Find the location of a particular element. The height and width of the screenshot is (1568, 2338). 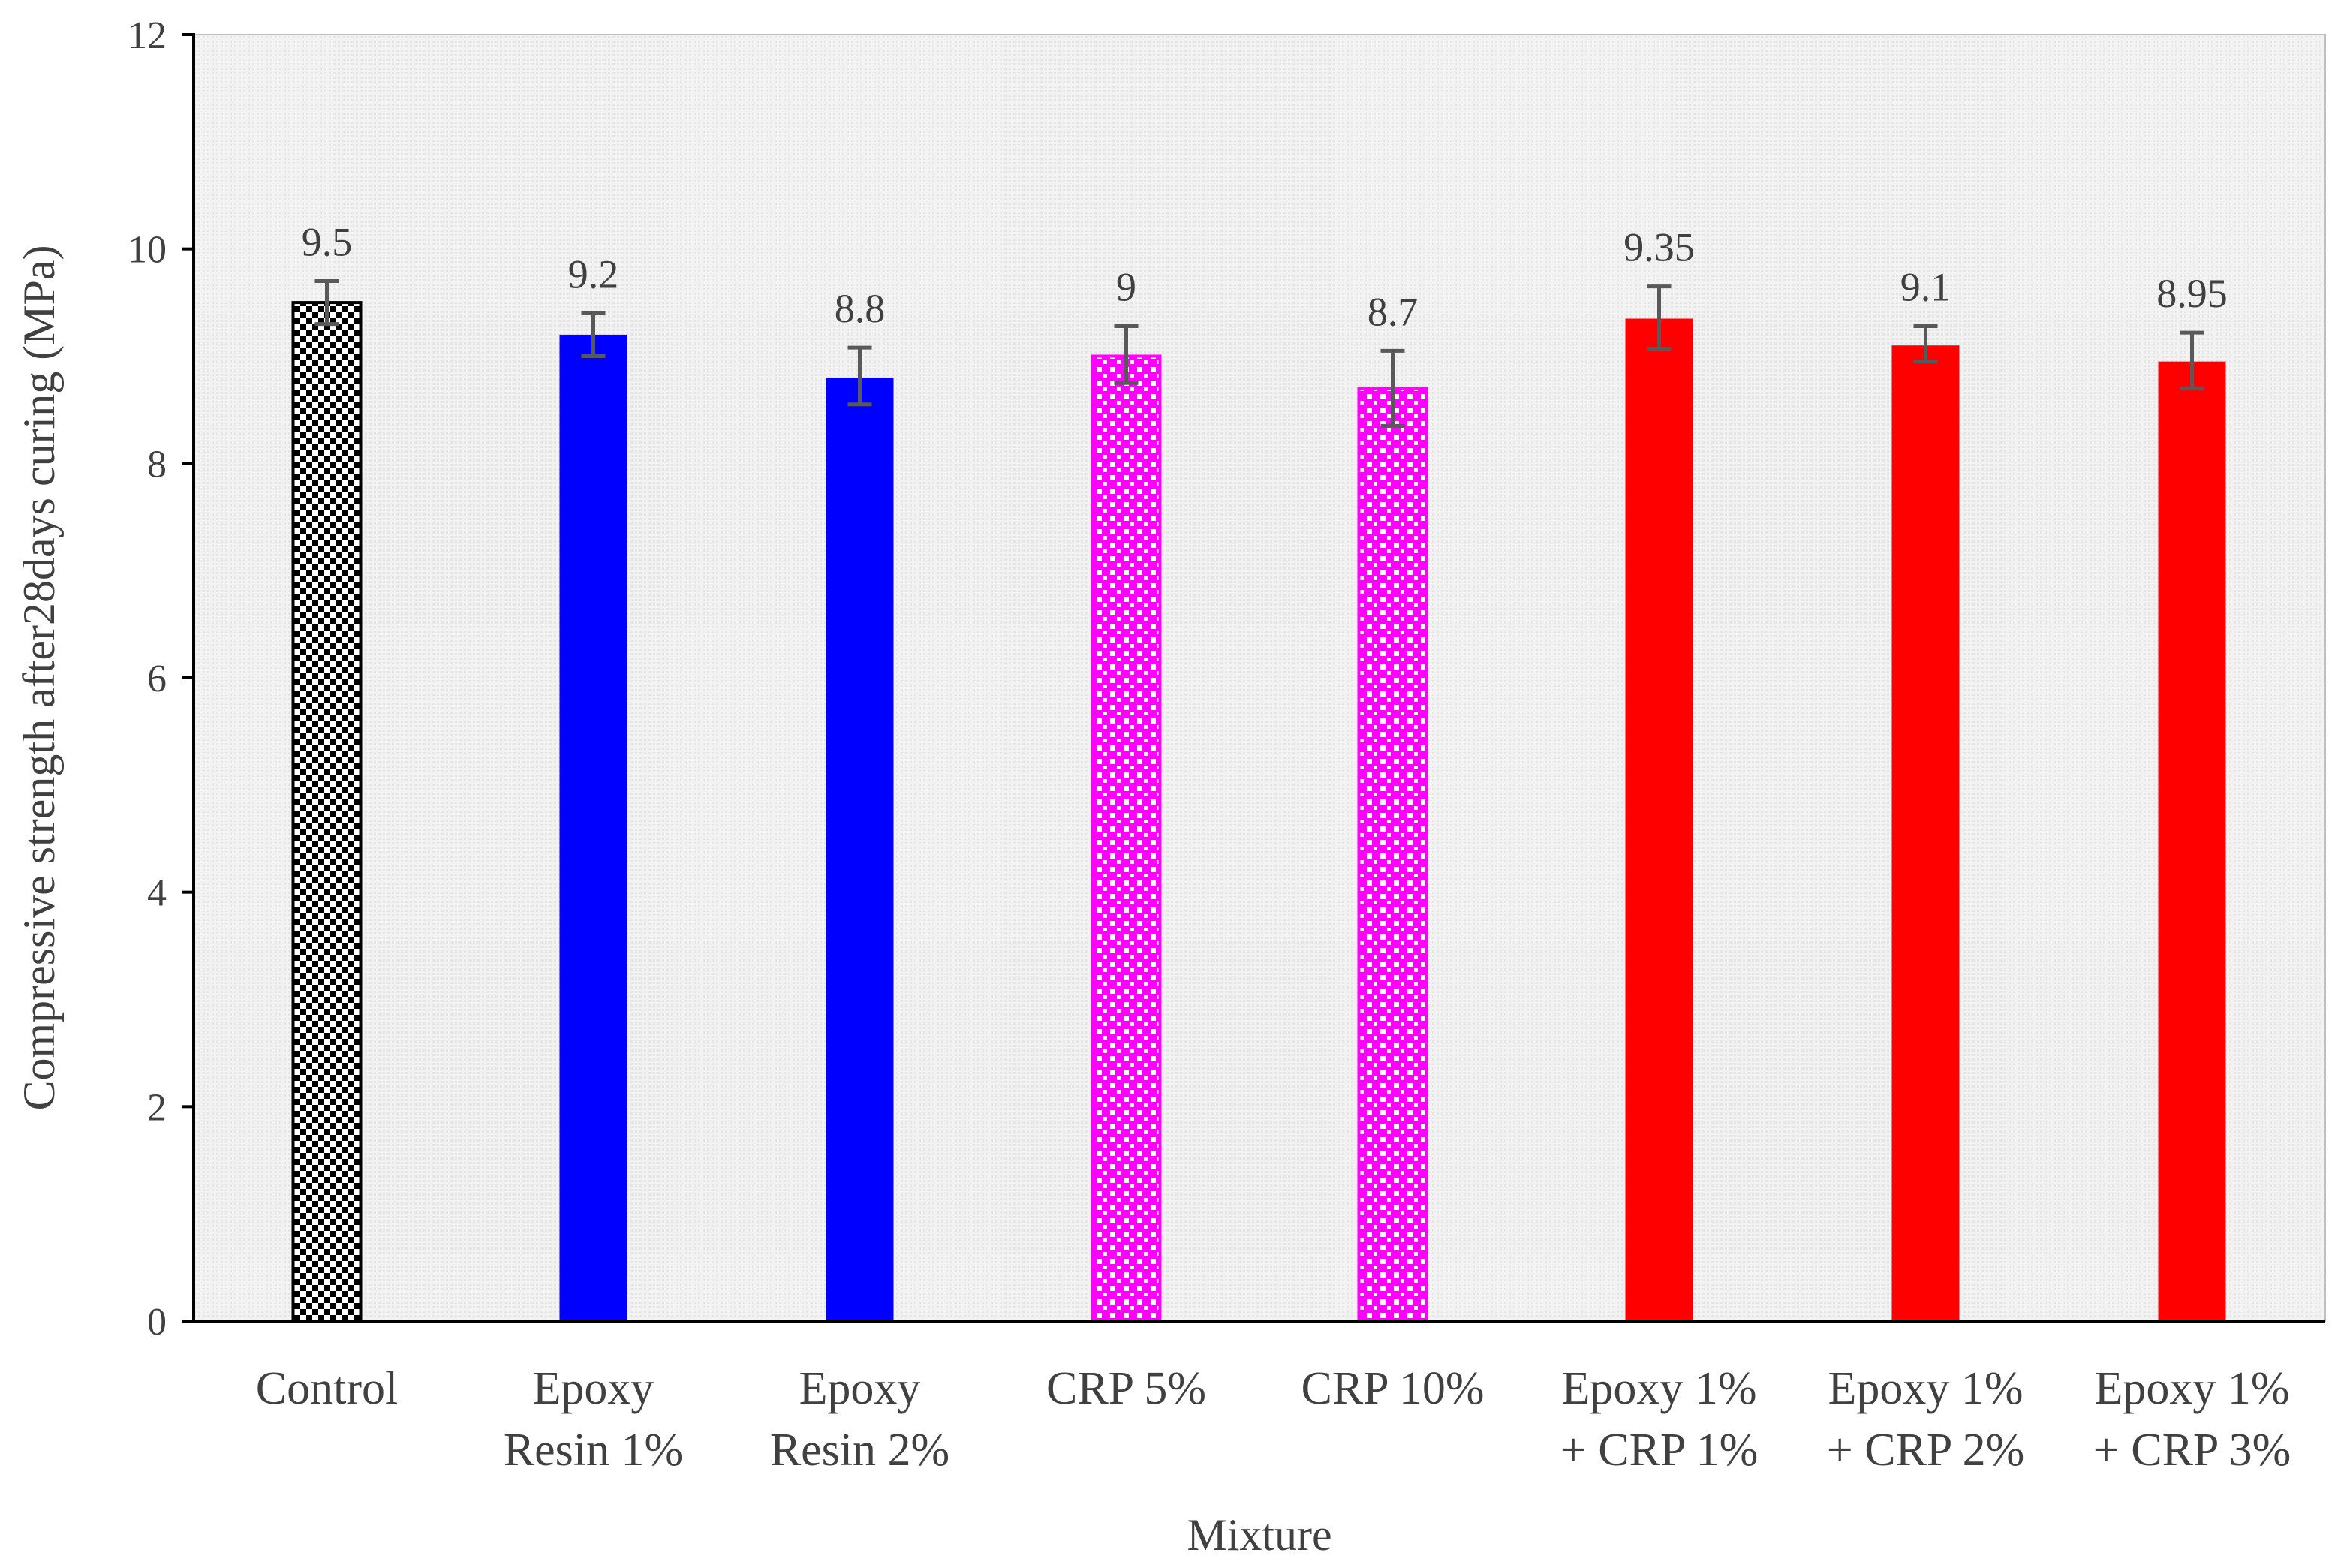

data-label: 8.95 is located at coordinates (2192, 293).